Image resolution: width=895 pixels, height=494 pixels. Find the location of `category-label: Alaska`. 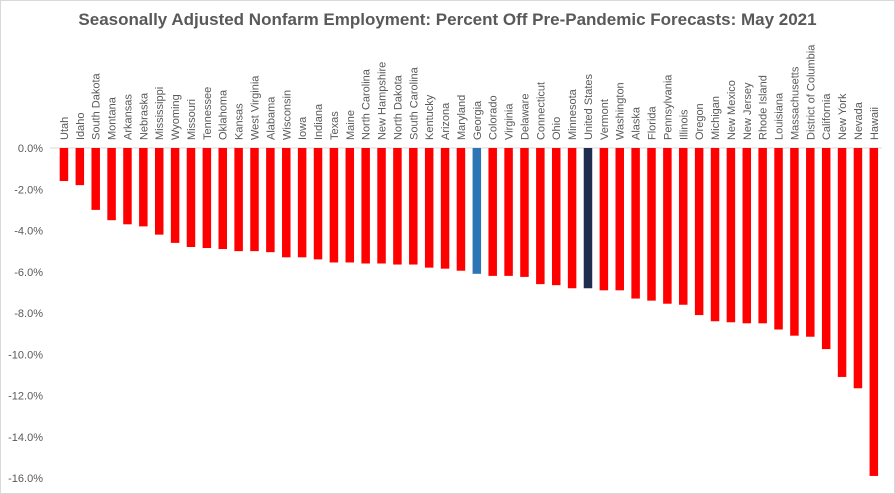

category-label: Alaska is located at coordinates (637, 123).